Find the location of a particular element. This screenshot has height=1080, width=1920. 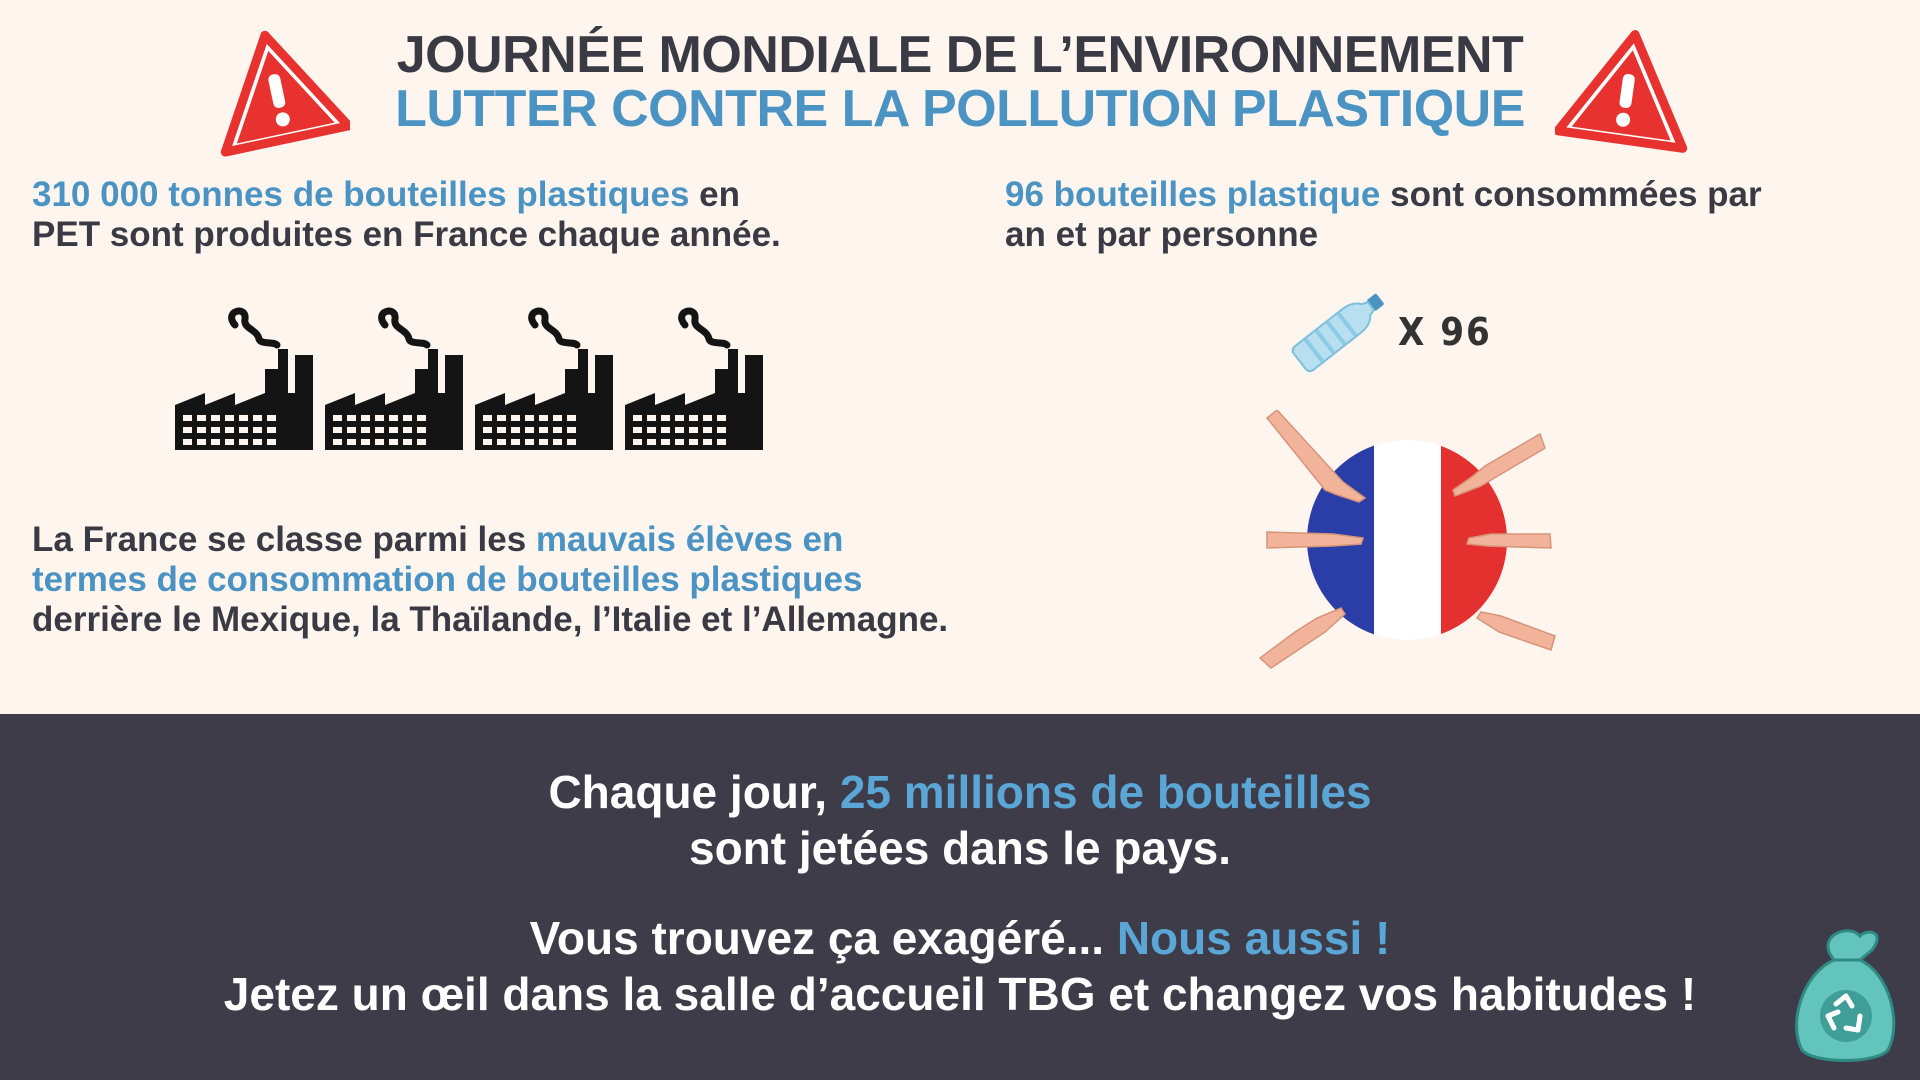

daily-waste-highlight: 25 millions de bouteilles is located at coordinates (1105, 792).